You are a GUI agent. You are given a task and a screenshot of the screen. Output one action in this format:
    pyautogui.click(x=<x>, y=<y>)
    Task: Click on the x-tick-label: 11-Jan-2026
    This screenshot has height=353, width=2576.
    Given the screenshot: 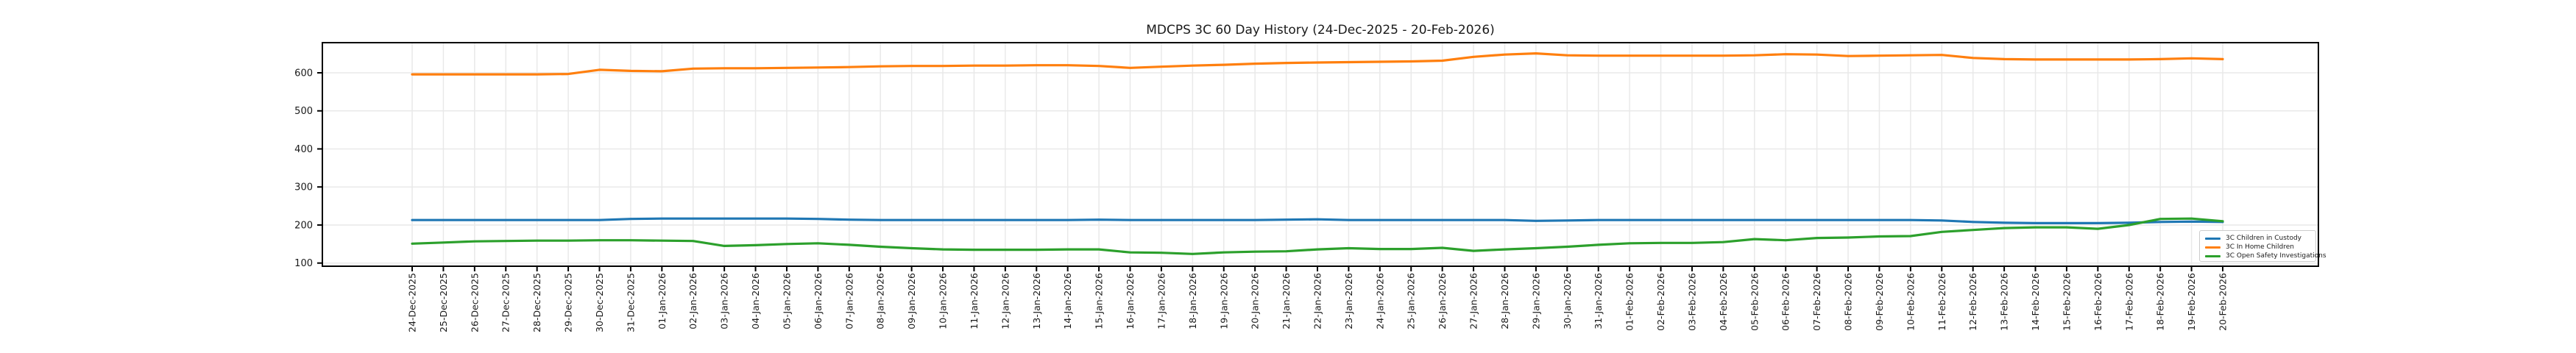 What is the action you would take?
    pyautogui.click(x=974, y=301)
    